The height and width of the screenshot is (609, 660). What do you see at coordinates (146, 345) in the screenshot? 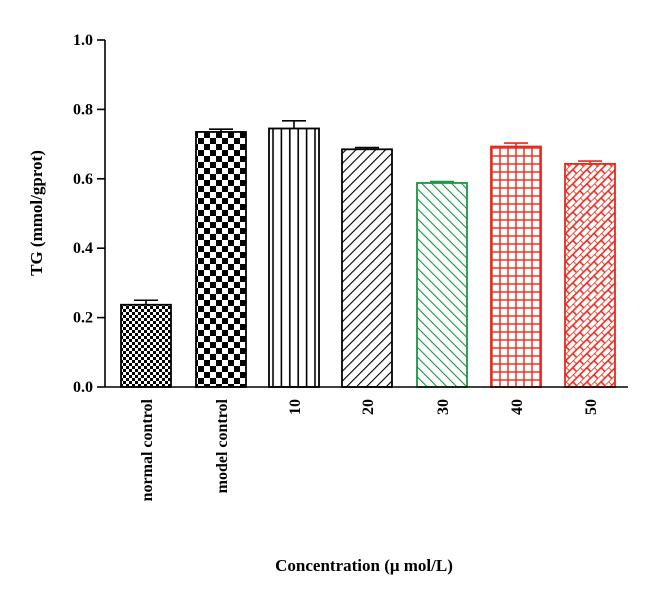
I see `bar-normal-control` at bounding box center [146, 345].